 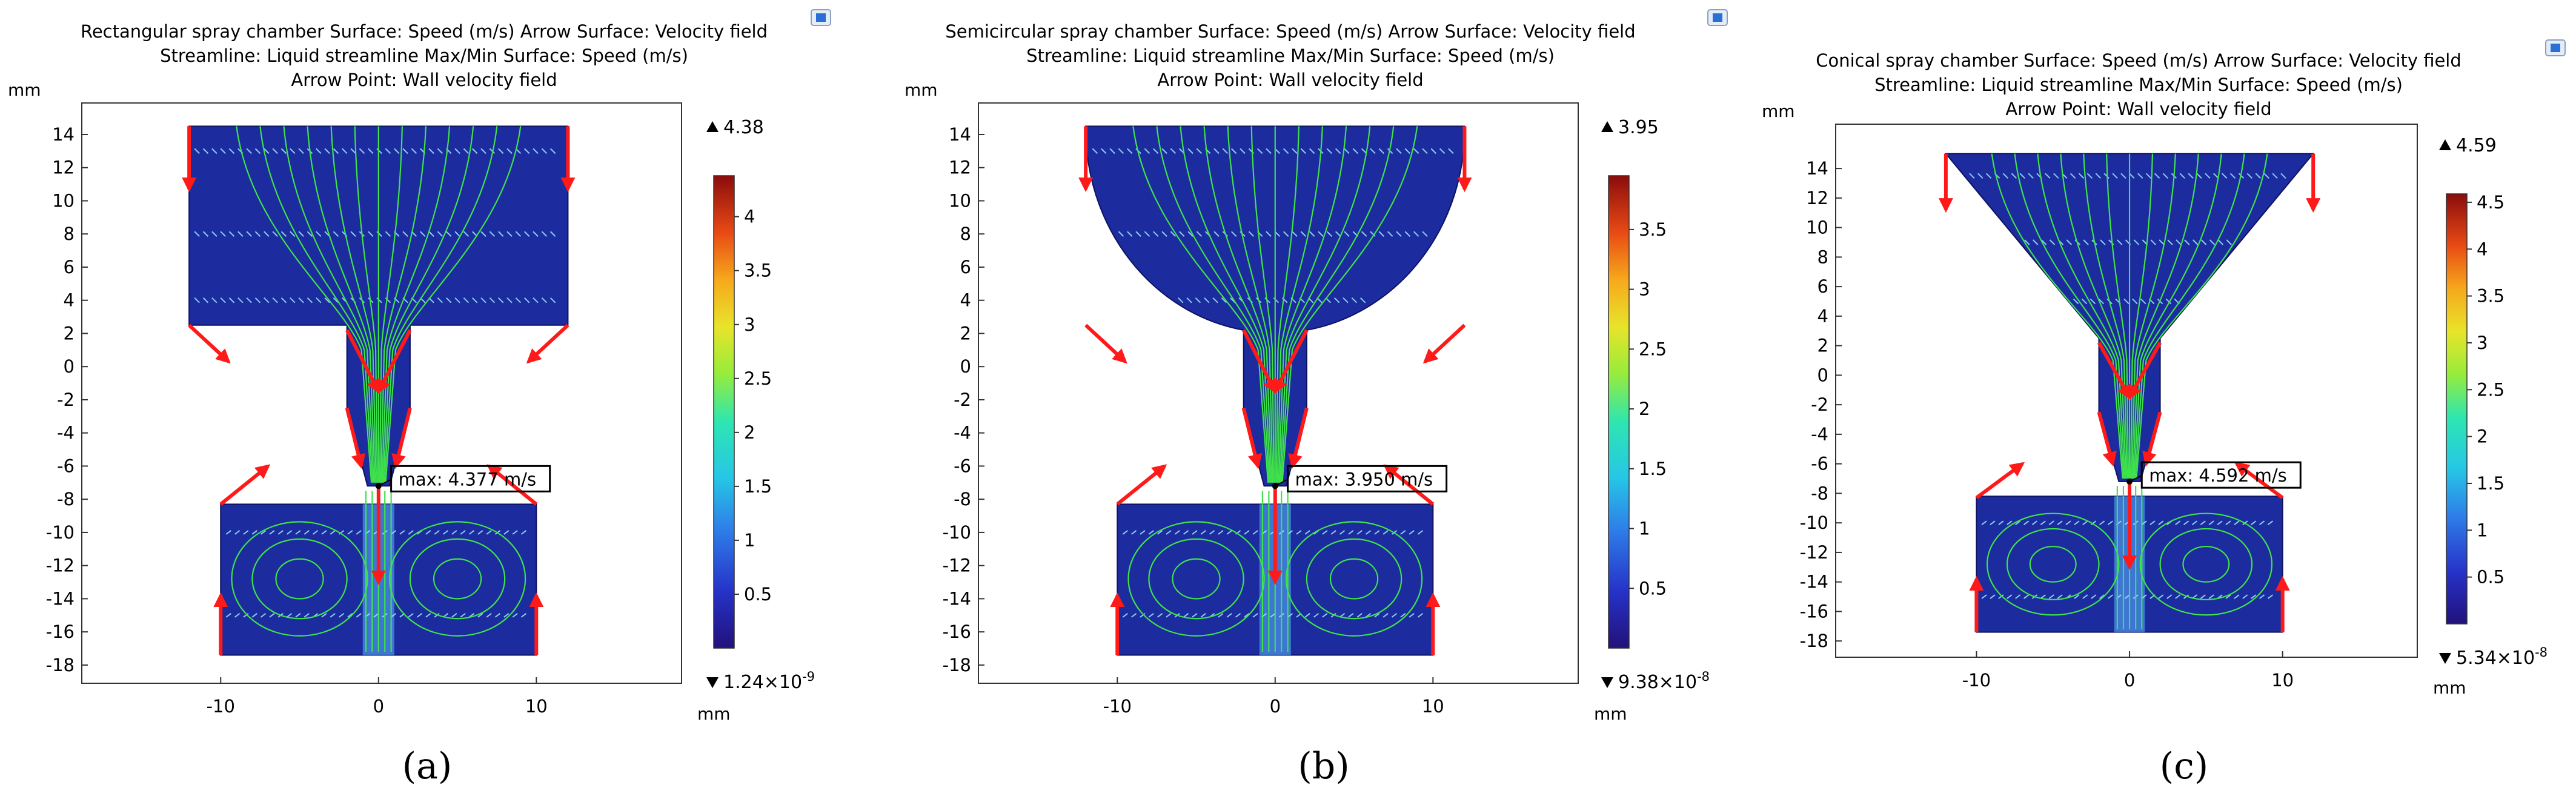 I want to click on max-speed-text: max: 4.377 m/s, so click(x=468, y=479).